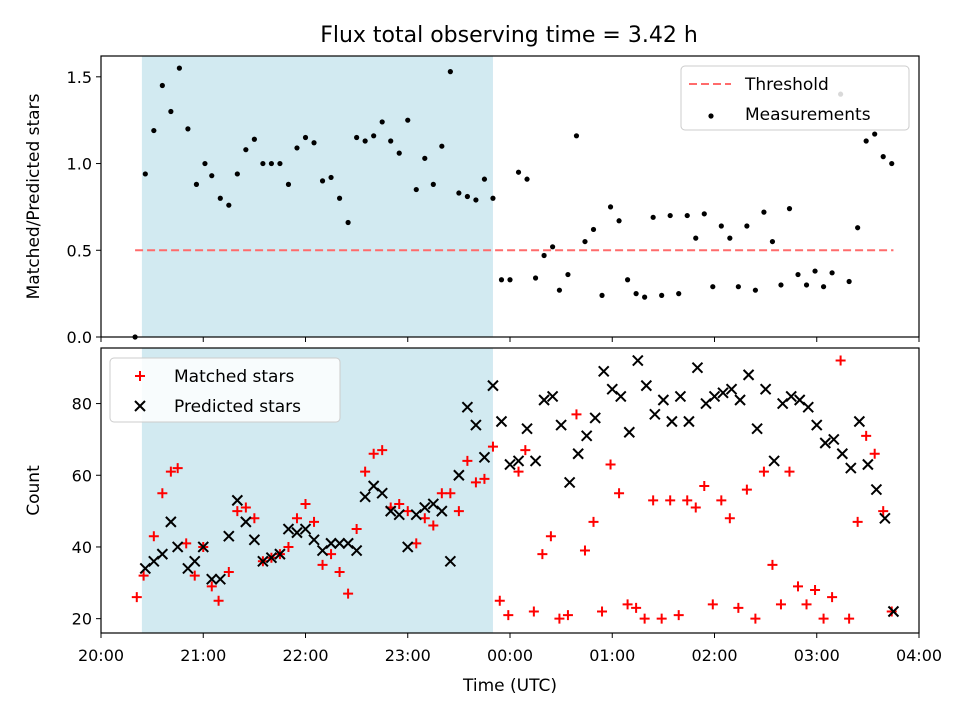 The height and width of the screenshot is (720, 960). Describe the element at coordinates (509, 35) in the screenshot. I see `figure-title: Flux total observing time = 3.42 h` at that location.